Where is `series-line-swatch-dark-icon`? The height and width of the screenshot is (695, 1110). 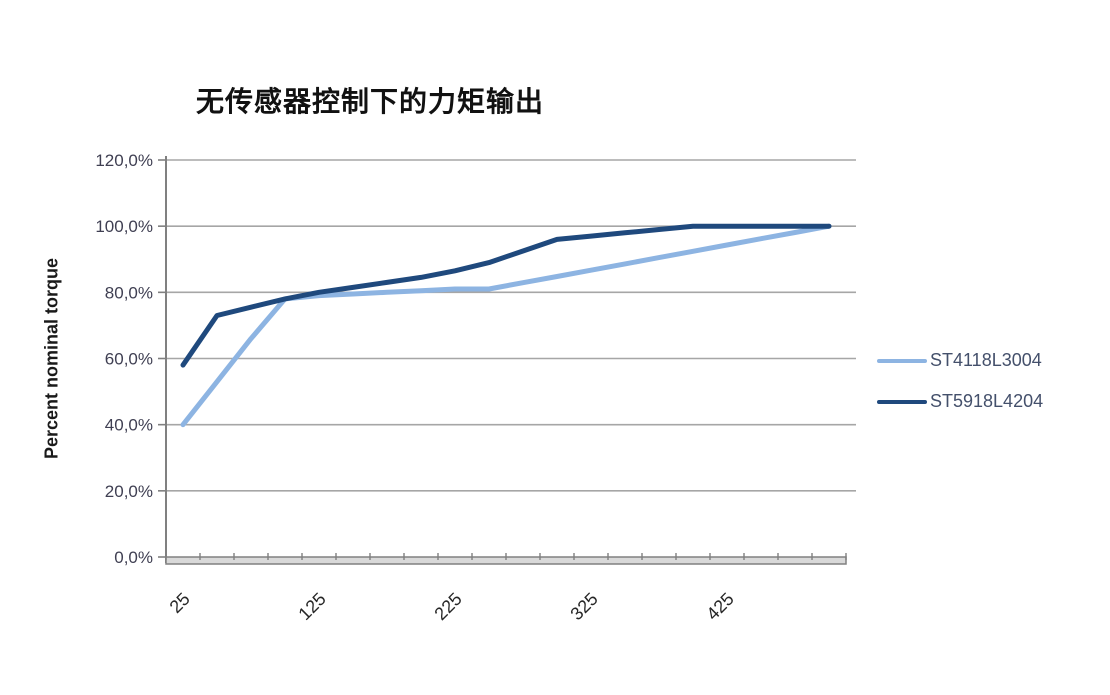 series-line-swatch-dark-icon is located at coordinates (902, 401).